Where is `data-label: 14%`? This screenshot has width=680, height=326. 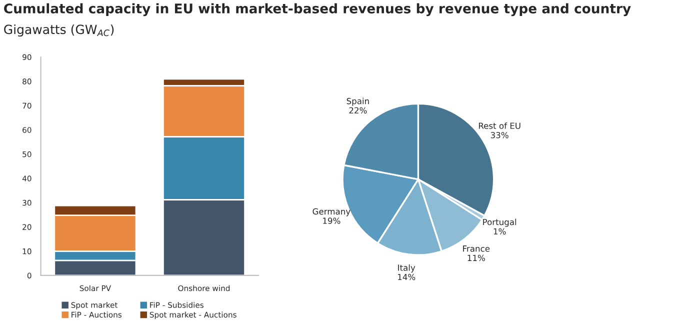 data-label: 14% is located at coordinates (407, 277).